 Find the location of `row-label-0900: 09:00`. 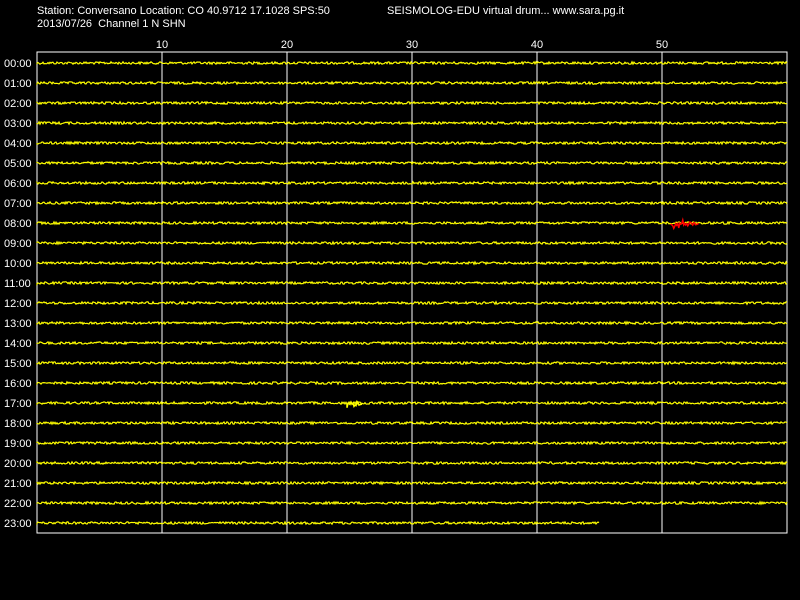

row-label-0900: 09:00 is located at coordinates (18, 244).